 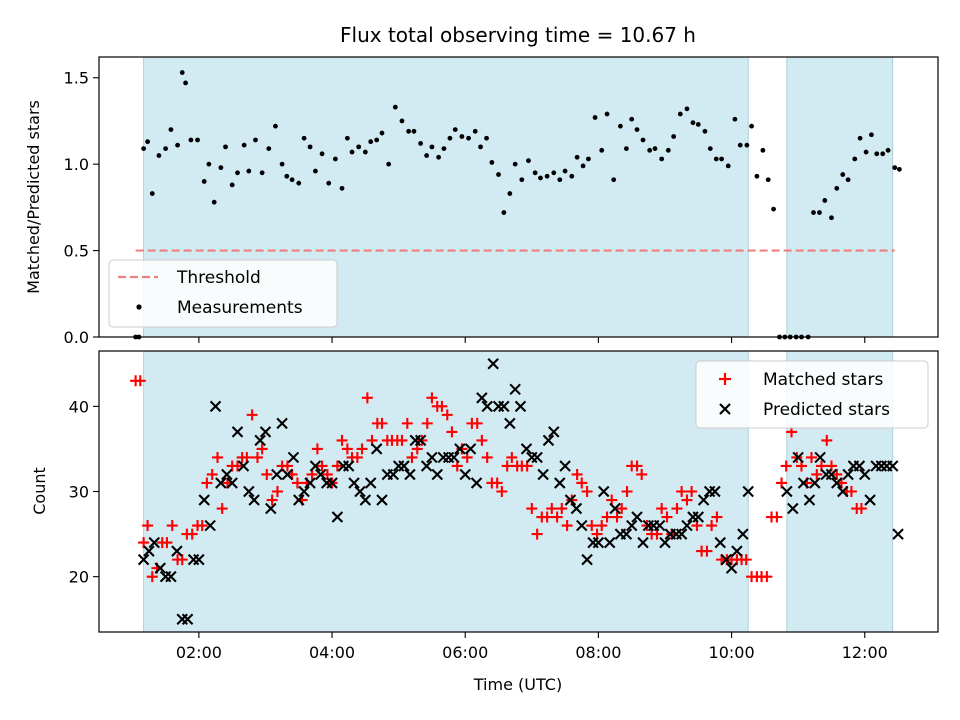 What do you see at coordinates (240, 308) in the screenshot?
I see `legend-measurements-label: Measurements` at bounding box center [240, 308].